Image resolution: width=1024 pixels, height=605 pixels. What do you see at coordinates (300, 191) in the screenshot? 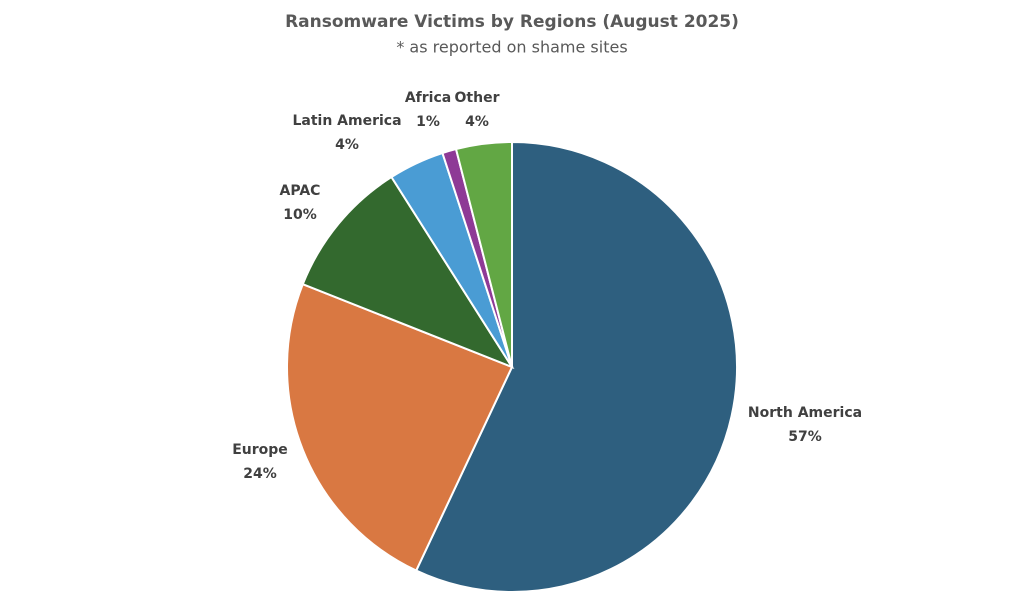
I see `slice-label: APAC` at bounding box center [300, 191].